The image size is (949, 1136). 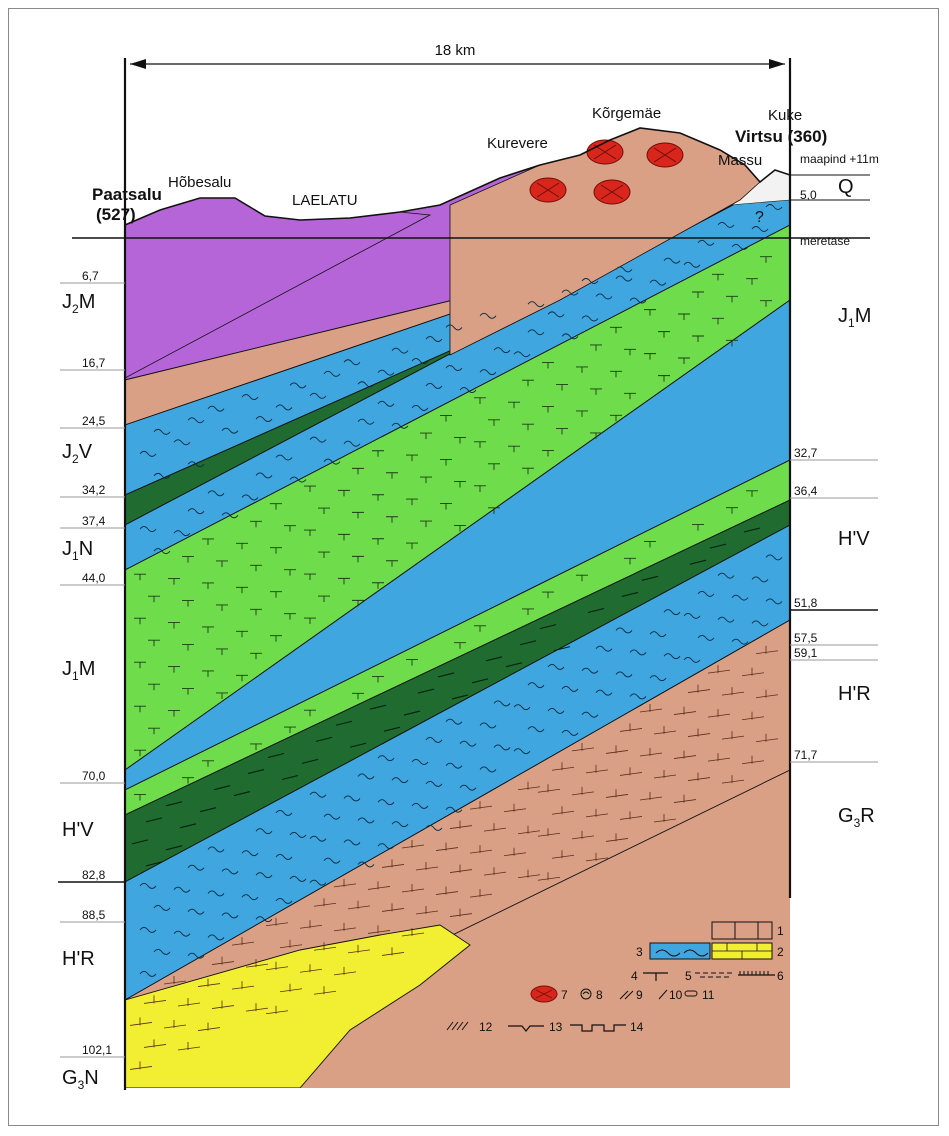 I want to click on legend-num-12: 12, so click(x=486, y=1027).